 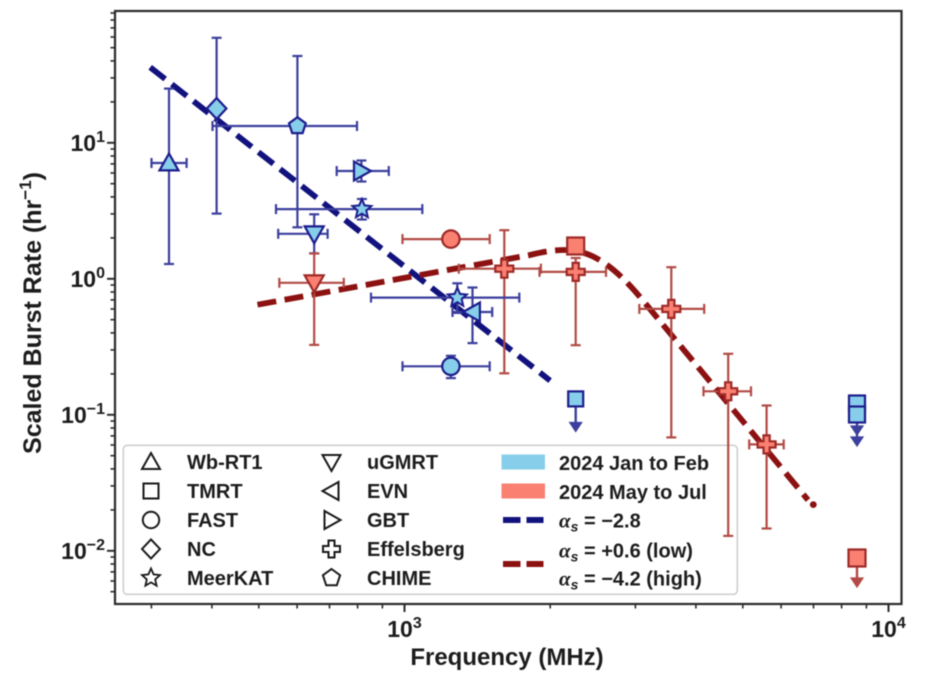 I want to click on svg-text: FAST, so click(x=212, y=521).